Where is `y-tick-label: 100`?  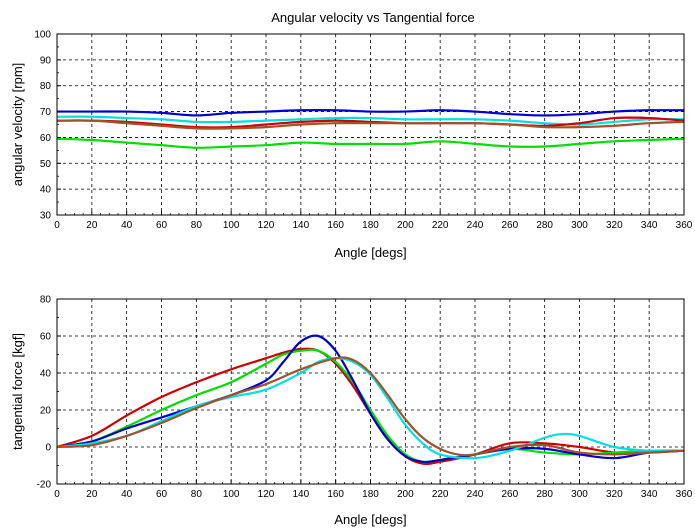 y-tick-label: 100 is located at coordinates (42, 35).